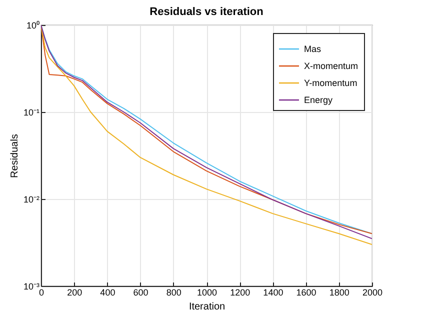 The image size is (427, 320). I want to click on x-tick-label: 400, so click(108, 293).